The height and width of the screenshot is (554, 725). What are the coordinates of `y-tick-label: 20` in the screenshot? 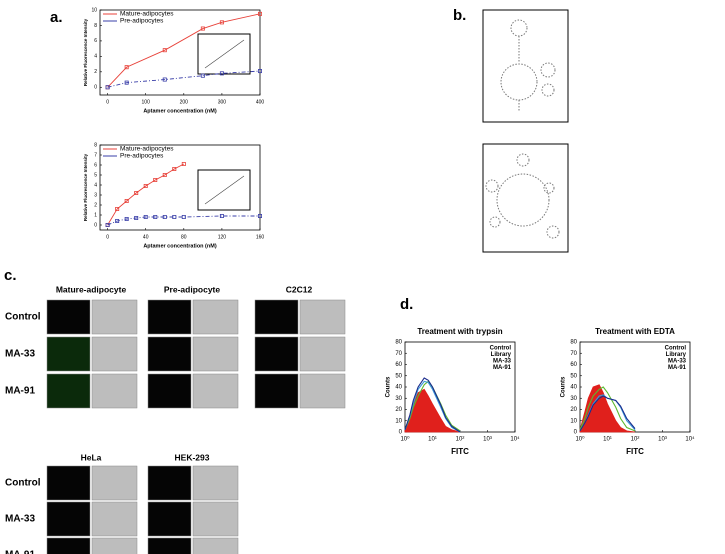 It's located at (573, 410).